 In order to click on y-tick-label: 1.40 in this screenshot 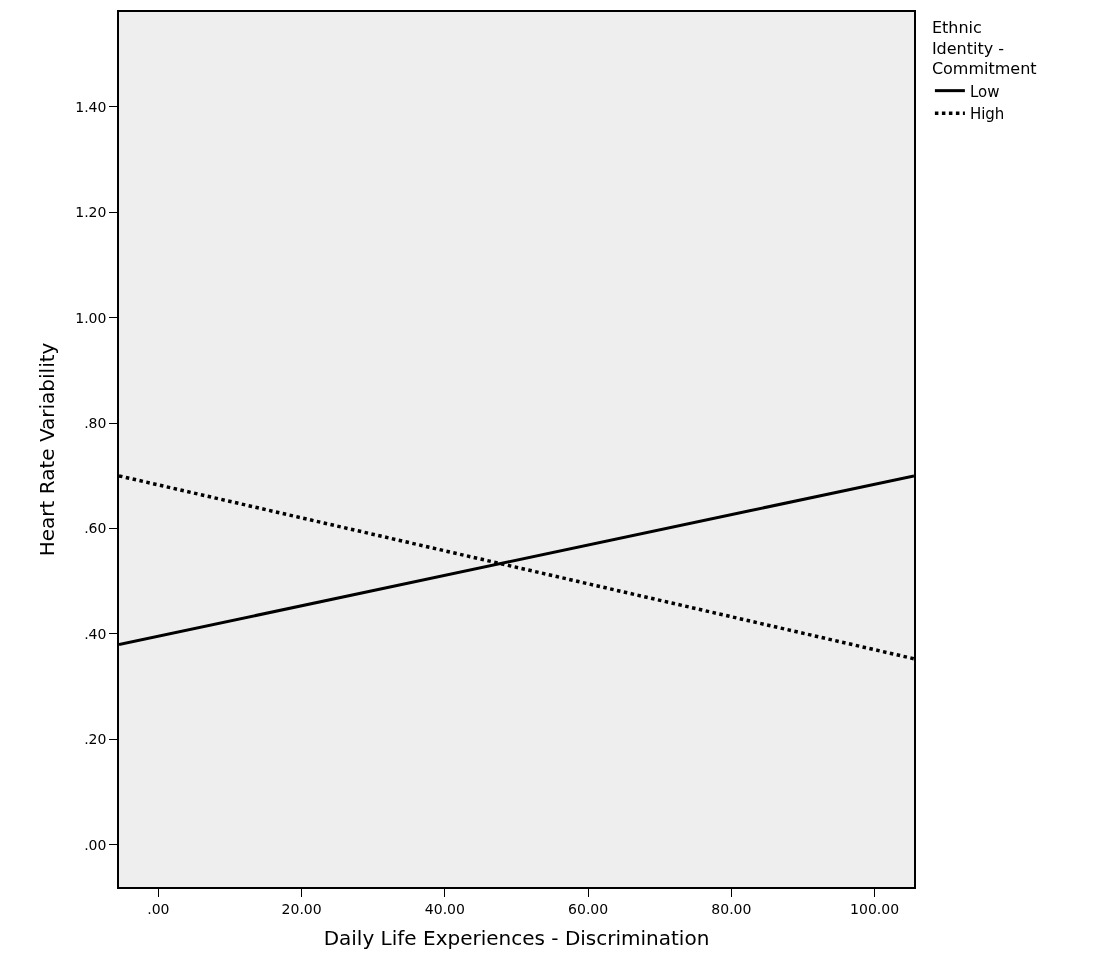, I will do `click(91, 106)`.